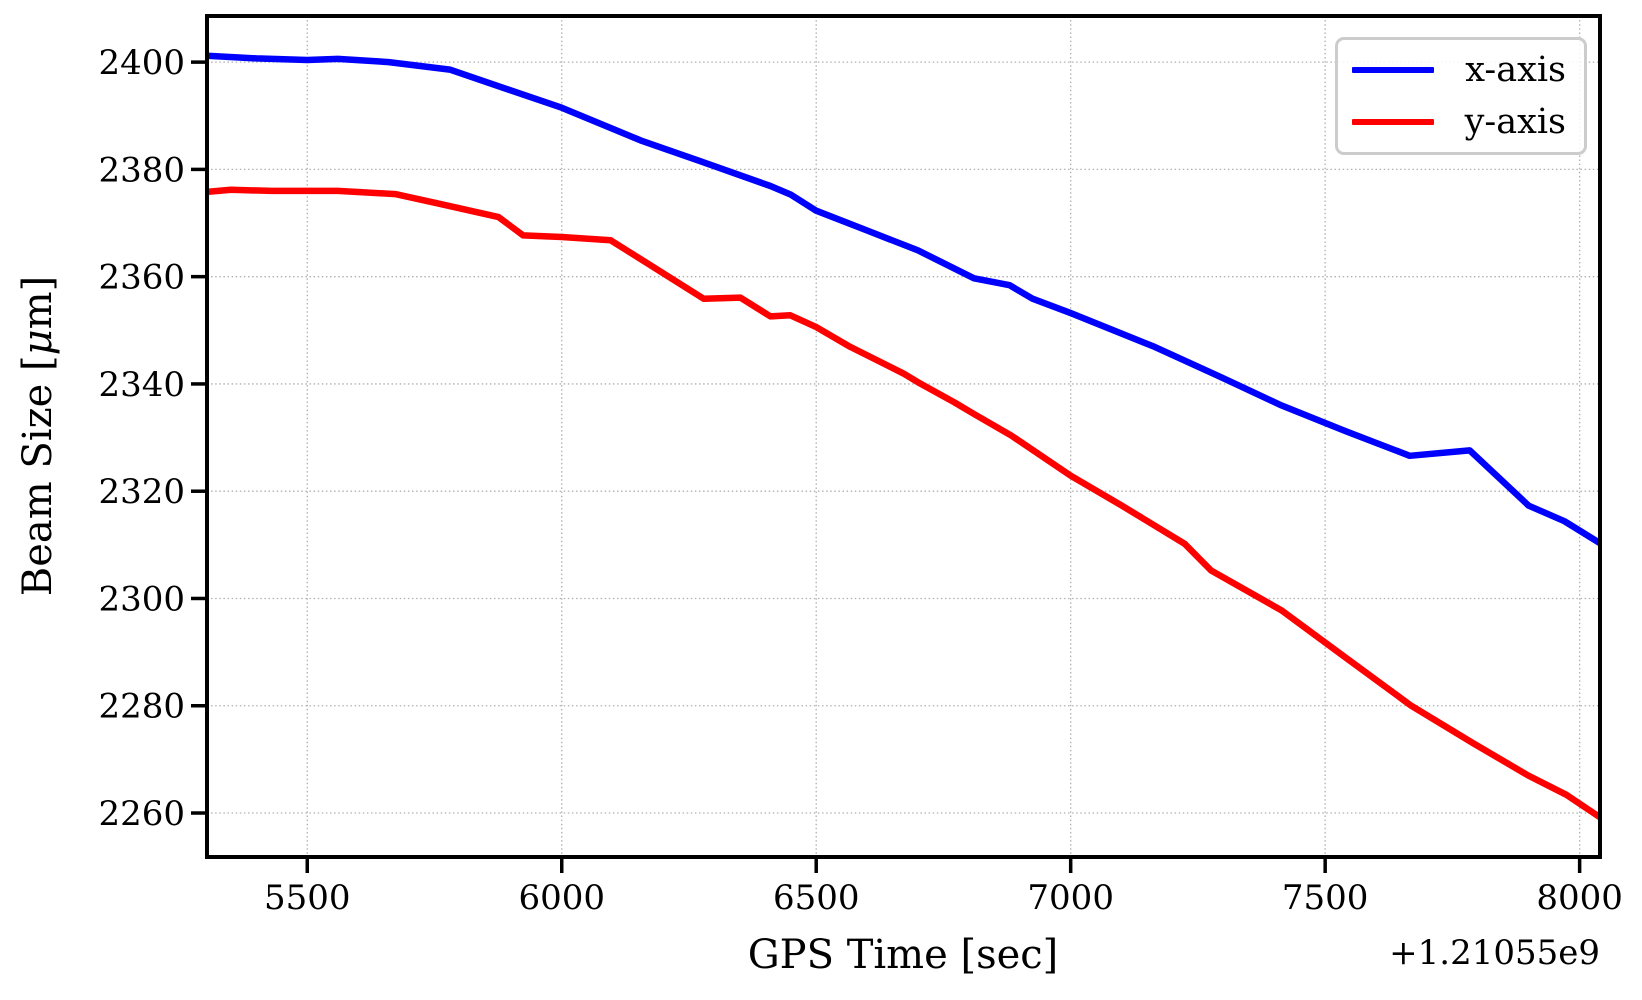 The image size is (1642, 1000). I want to click on y-tick-label: 2300, so click(141, 599).